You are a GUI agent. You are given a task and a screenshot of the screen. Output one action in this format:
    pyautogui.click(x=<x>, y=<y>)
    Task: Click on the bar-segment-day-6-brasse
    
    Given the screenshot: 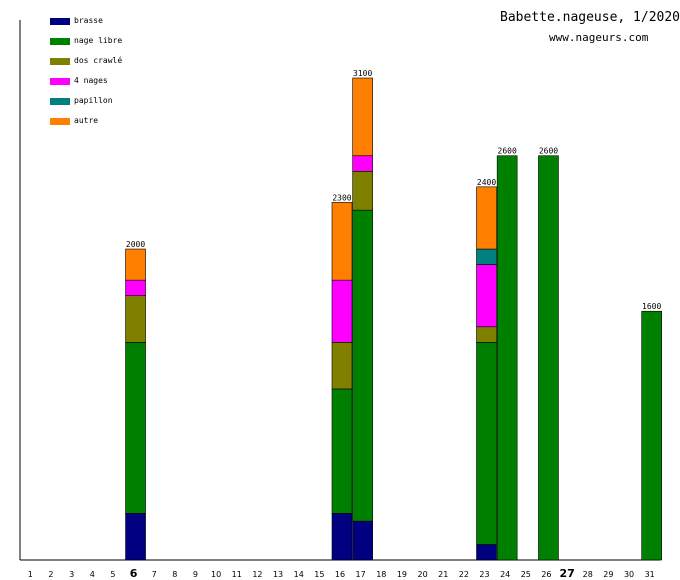 What is the action you would take?
    pyautogui.click(x=135, y=537)
    